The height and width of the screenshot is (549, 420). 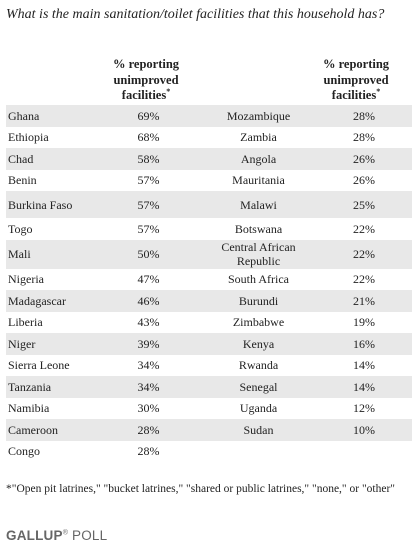 What do you see at coordinates (148, 343) in the screenshot?
I see `value-left: 39%` at bounding box center [148, 343].